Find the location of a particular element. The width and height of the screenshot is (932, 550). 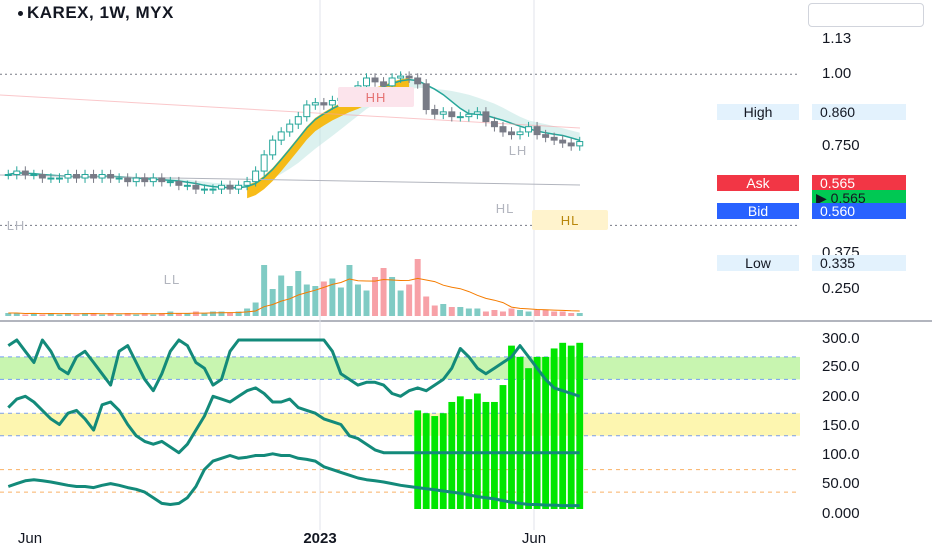

low-value: 0.335 is located at coordinates (837, 263).